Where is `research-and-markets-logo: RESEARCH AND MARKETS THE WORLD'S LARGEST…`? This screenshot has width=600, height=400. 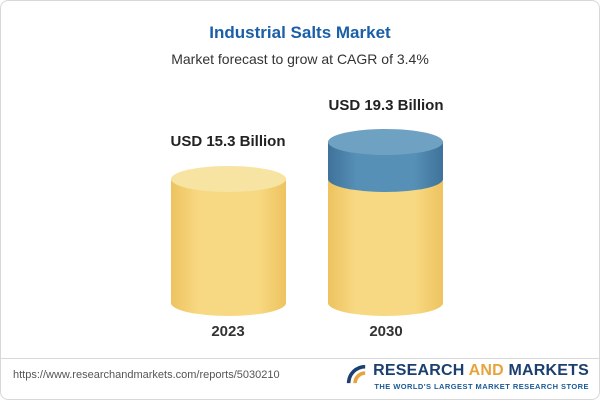 research-and-markets-logo: RESEARCH AND MARKETS THE WORLD'S LARGEST… is located at coordinates (467, 376).